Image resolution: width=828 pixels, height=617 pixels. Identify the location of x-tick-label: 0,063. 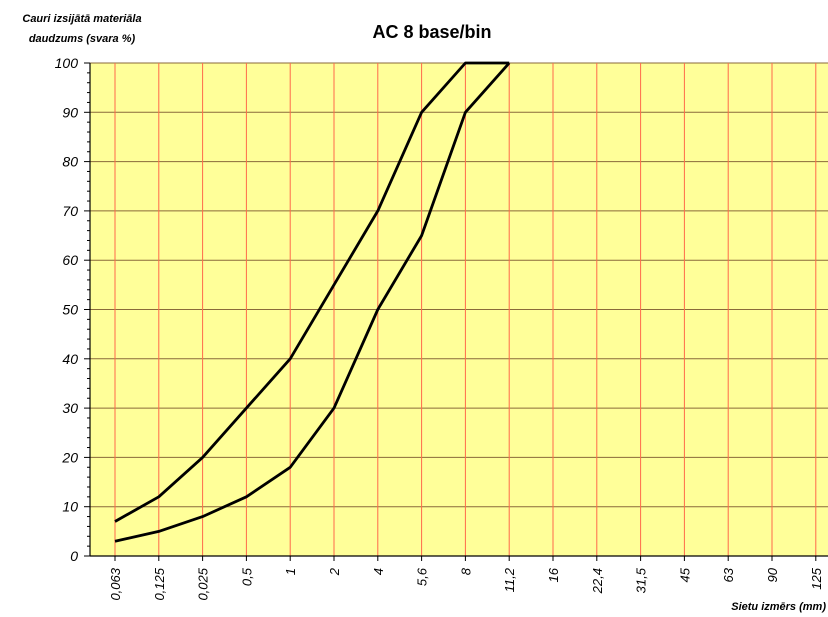
(115, 583).